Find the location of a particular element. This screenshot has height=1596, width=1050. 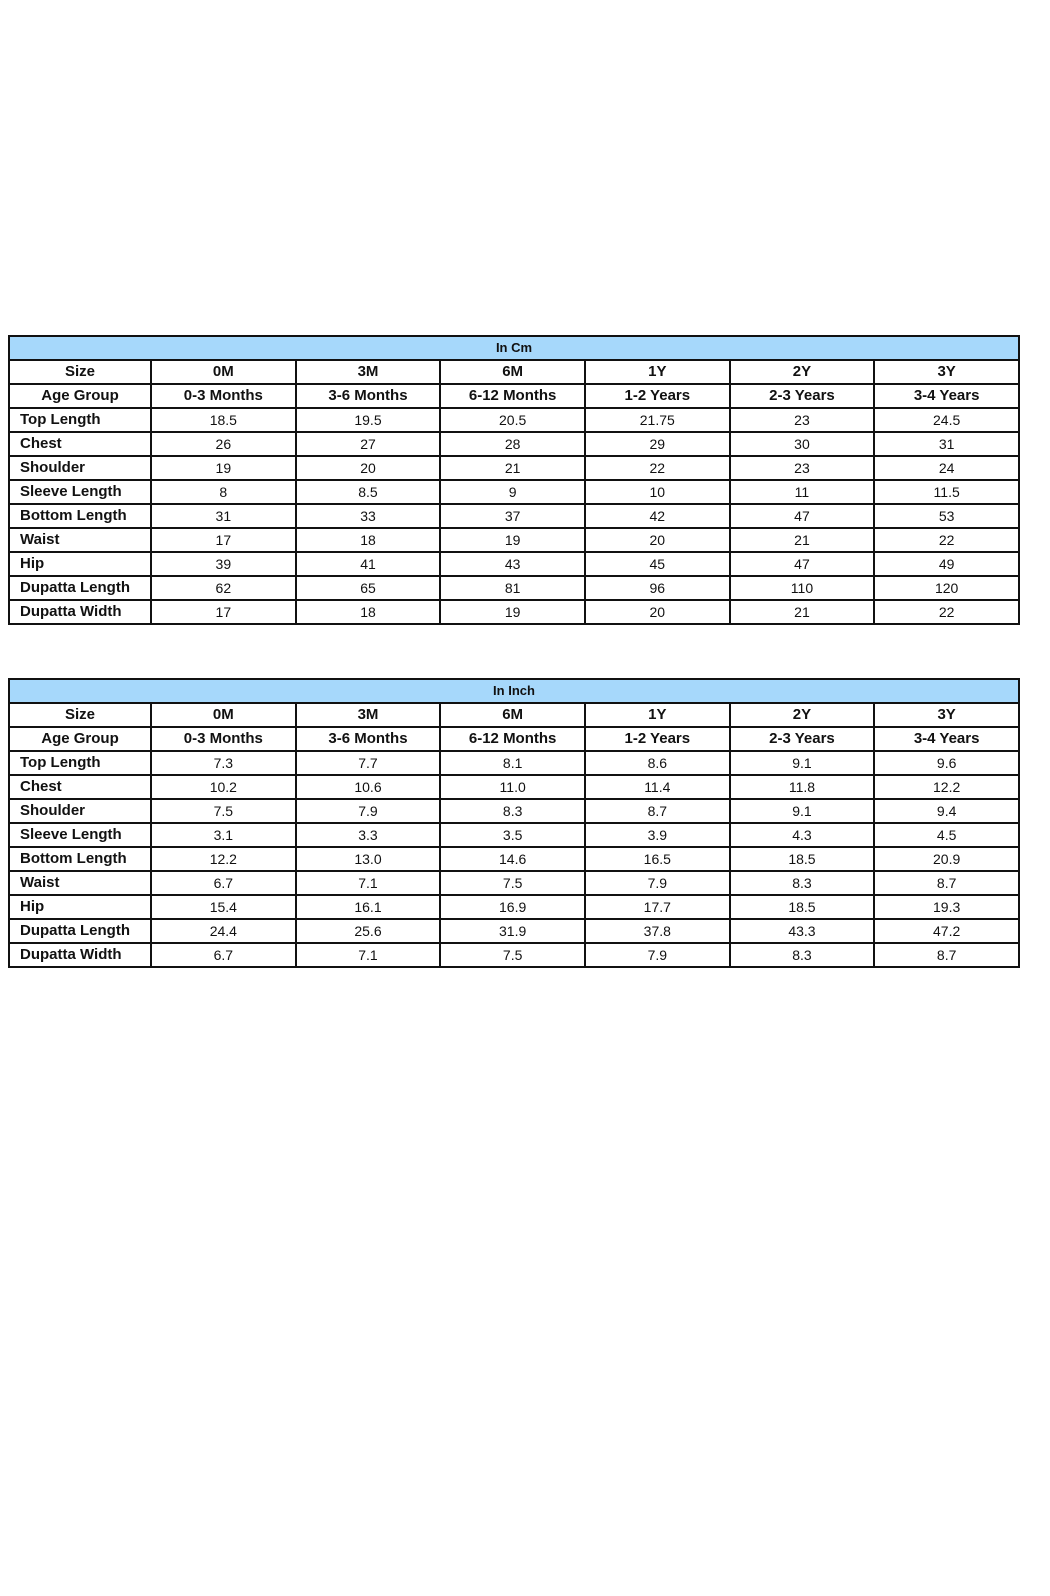

table-row: Shoulder 7.5 7.9 8.3 8.7 9.1 9.4 is located at coordinates (514, 811).